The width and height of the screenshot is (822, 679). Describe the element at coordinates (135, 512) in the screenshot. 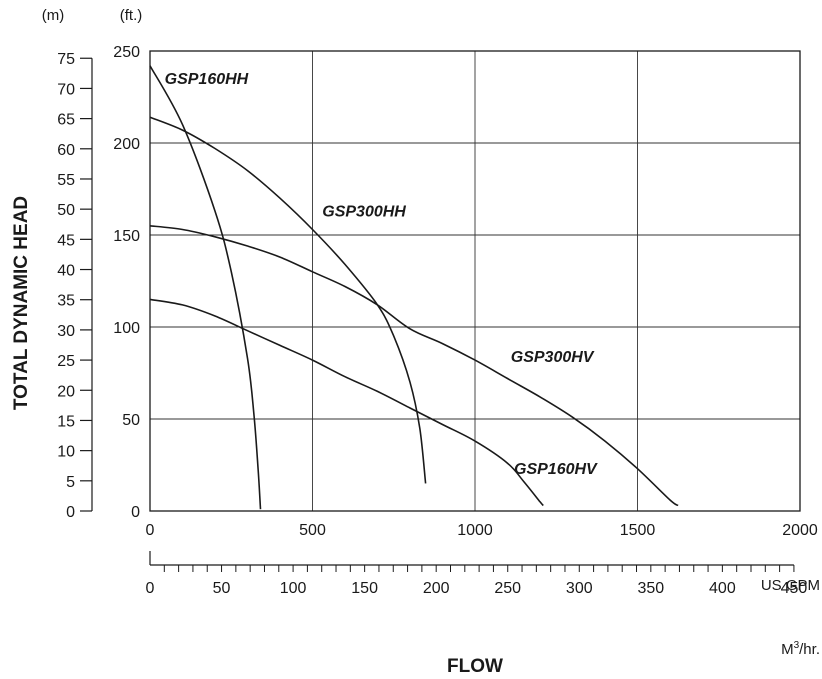

I see `y-tick-label-ft: 0` at that location.